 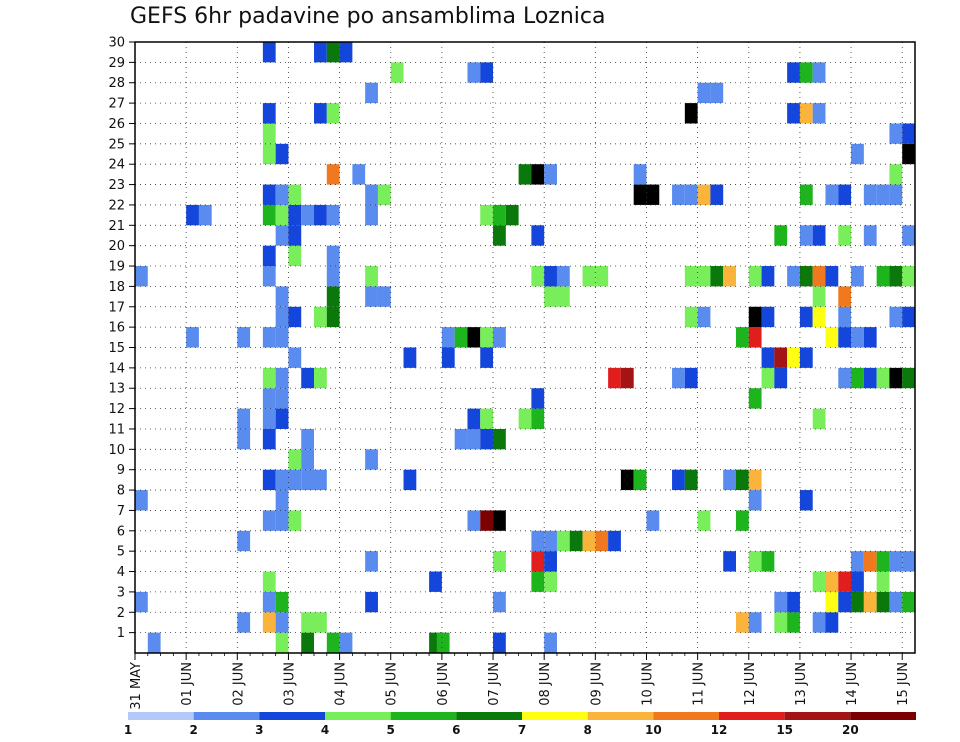 I want to click on y-tick-label: 9, so click(x=121, y=470).